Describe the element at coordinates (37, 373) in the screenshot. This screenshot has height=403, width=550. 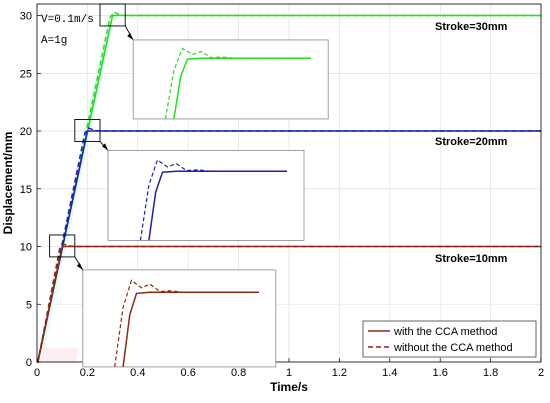
I see `x-tick-label: 0` at that location.